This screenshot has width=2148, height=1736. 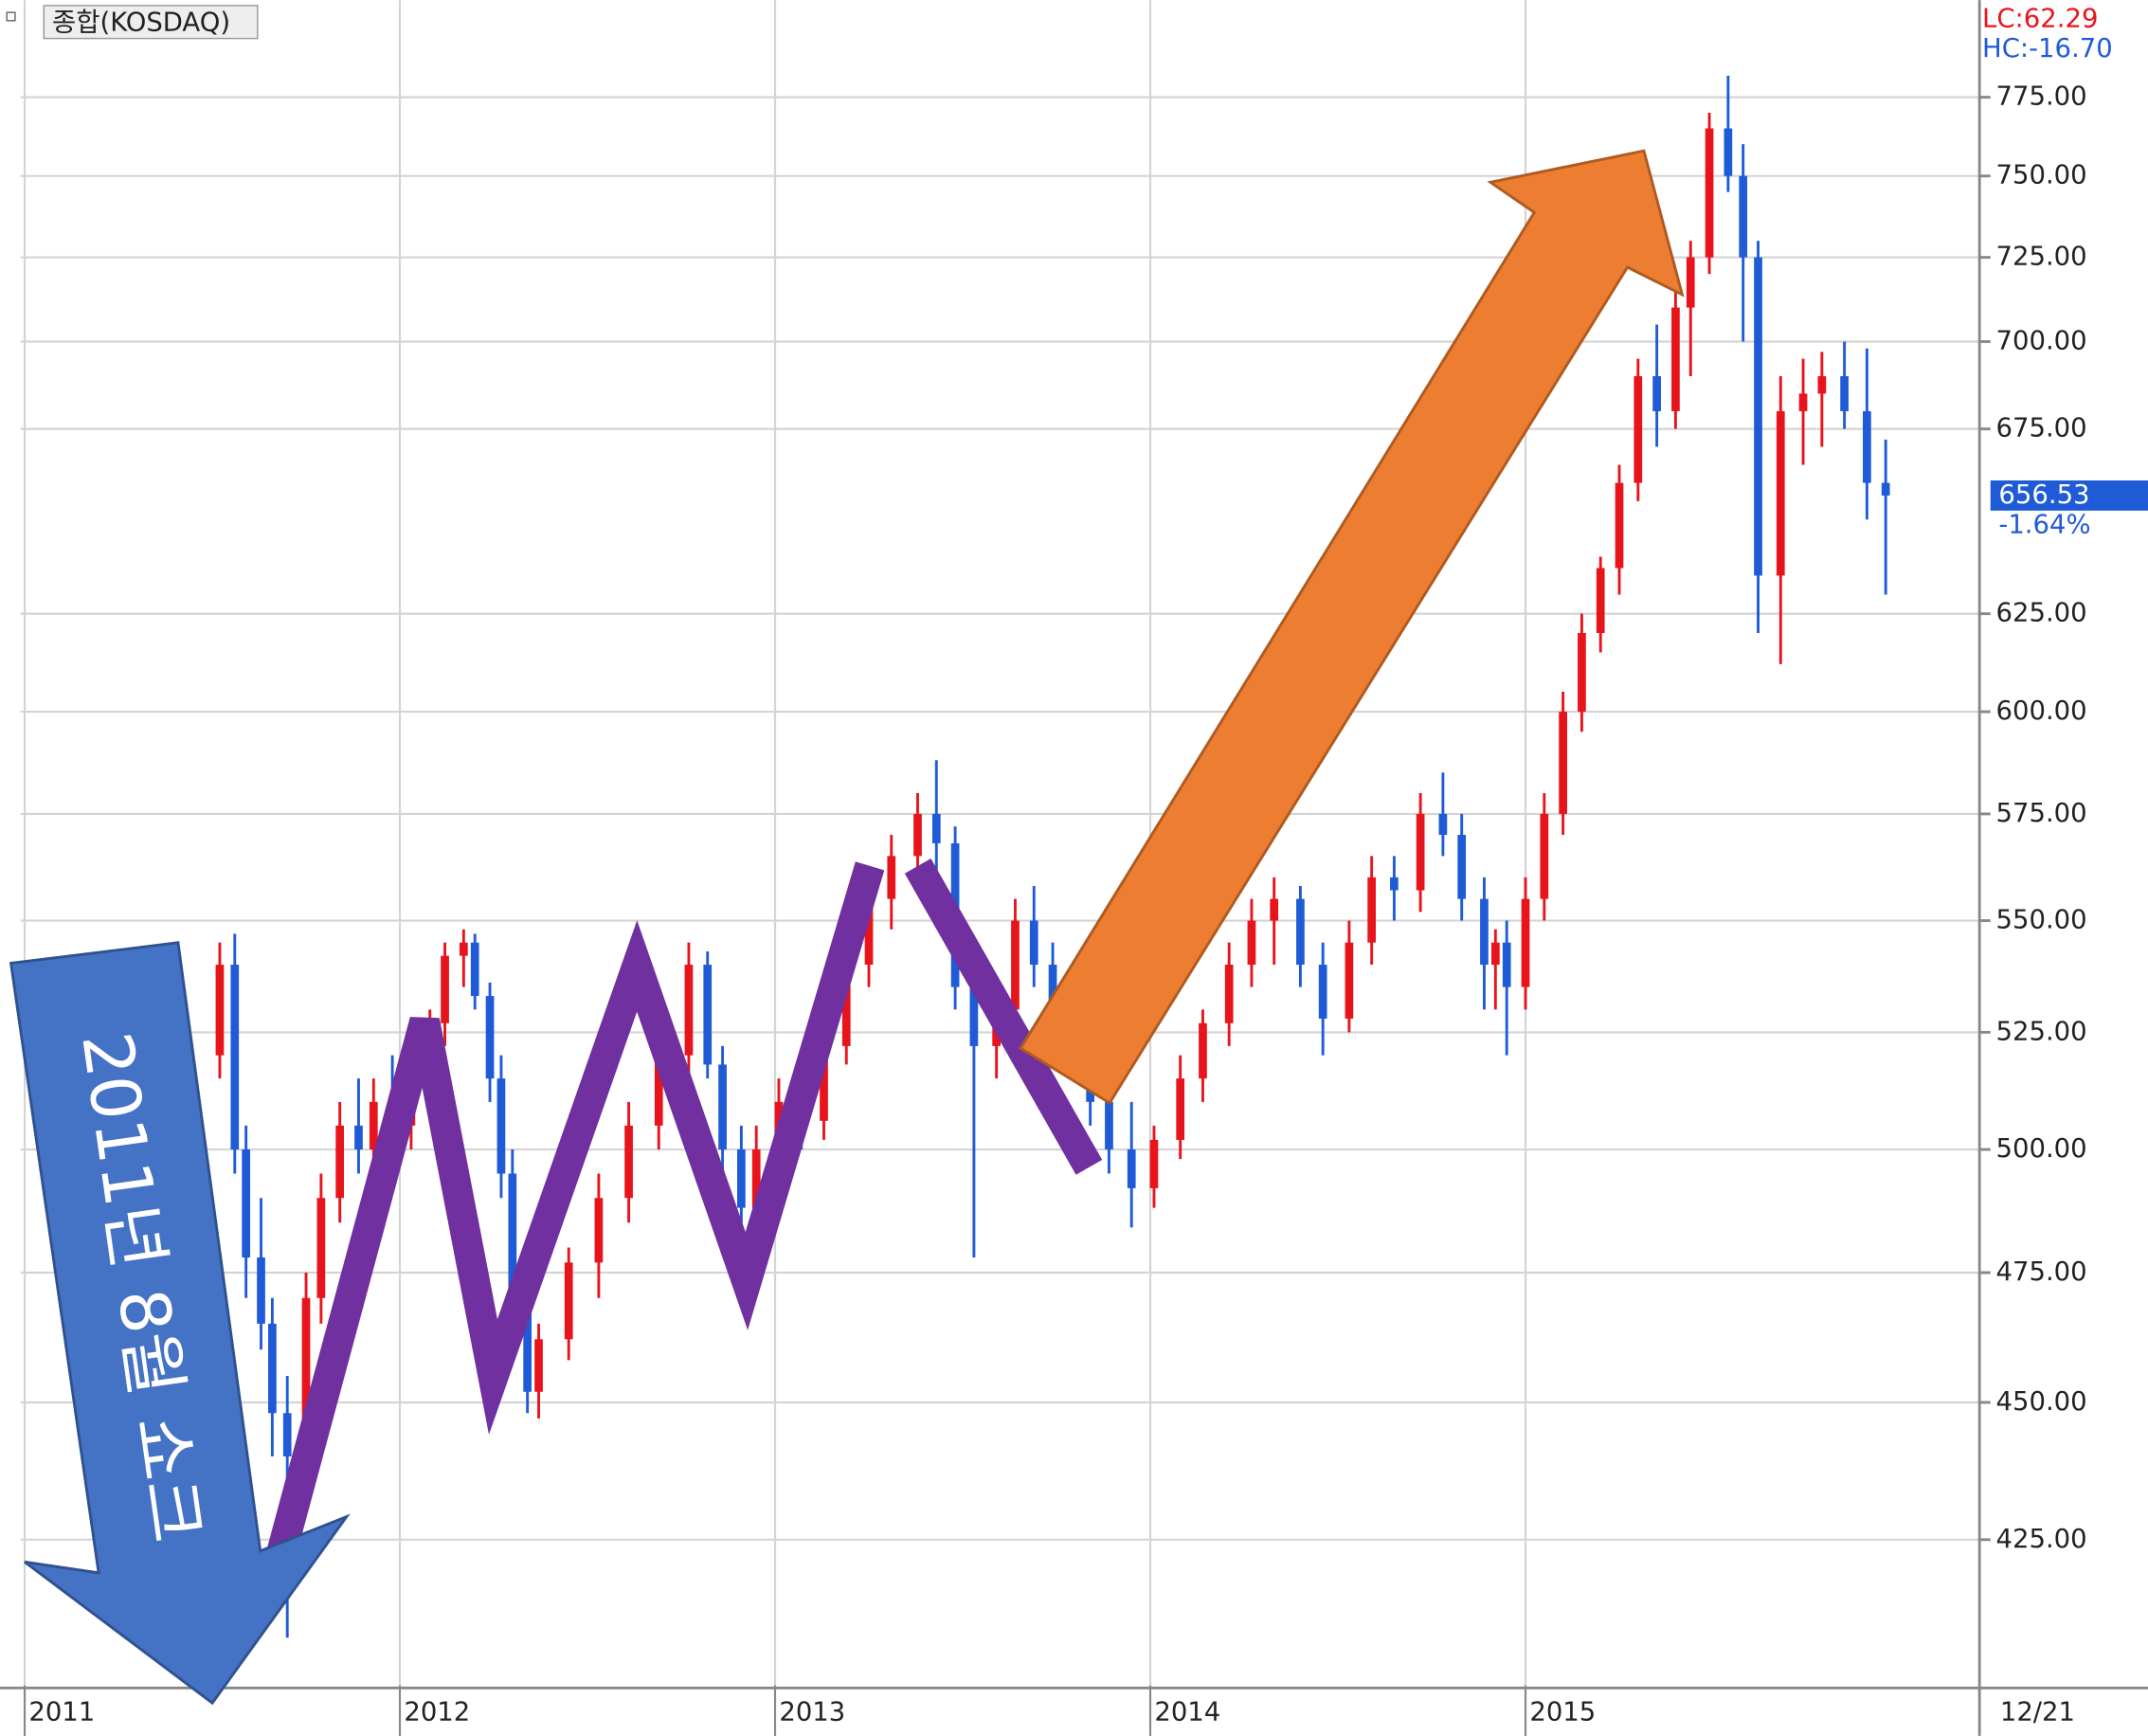 What do you see at coordinates (2041, 1031) in the screenshot?
I see `y-tick-label: 525.00` at bounding box center [2041, 1031].